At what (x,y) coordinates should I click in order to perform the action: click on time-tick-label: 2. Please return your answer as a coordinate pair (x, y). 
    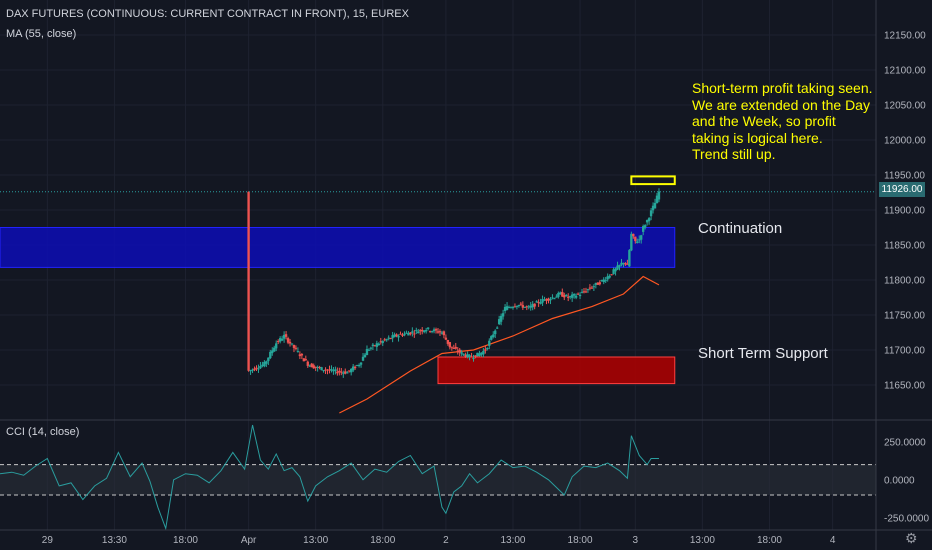
    Looking at the image, I should click on (446, 540).